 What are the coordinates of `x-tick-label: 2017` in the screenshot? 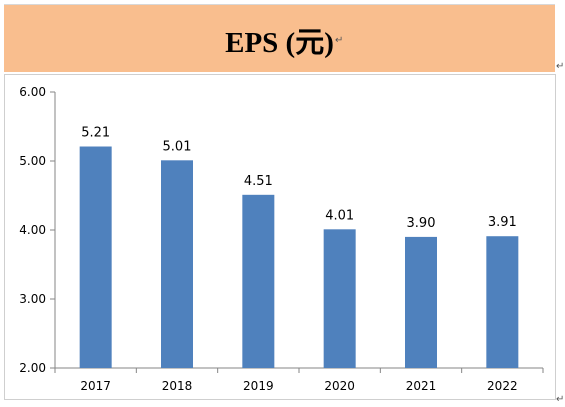 It's located at (95, 386).